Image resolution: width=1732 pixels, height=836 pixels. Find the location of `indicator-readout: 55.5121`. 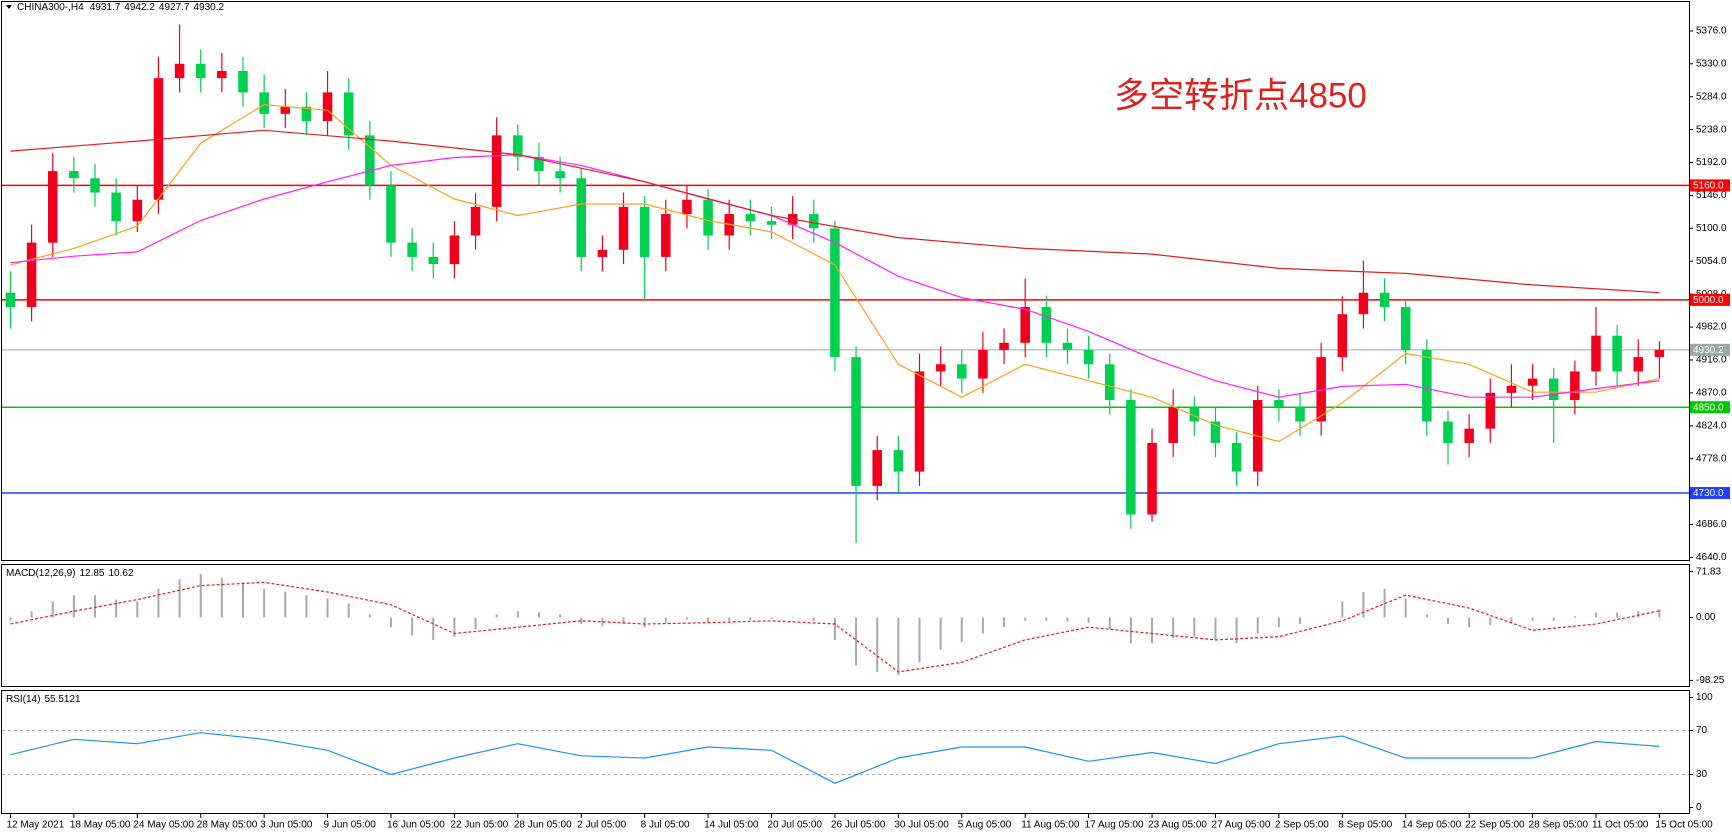

indicator-readout: 55.5121 is located at coordinates (62, 699).